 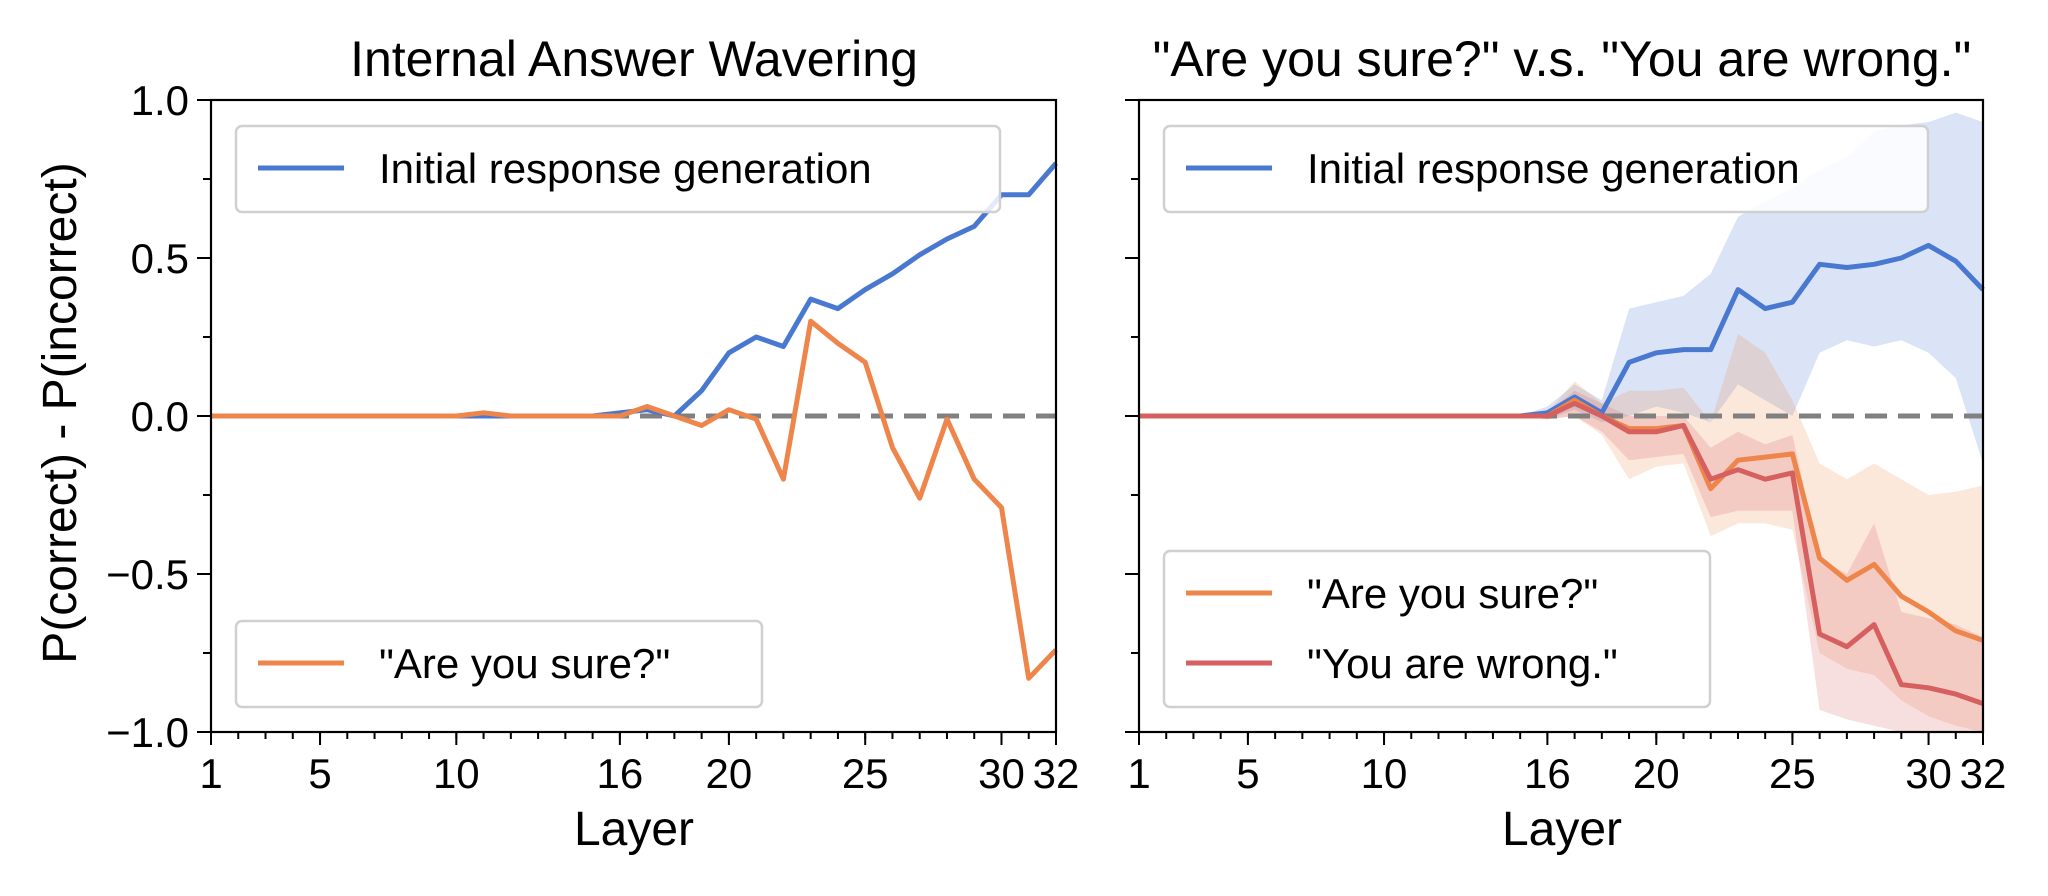 I want to click on y-tick-label: −1.0, so click(x=147, y=732).